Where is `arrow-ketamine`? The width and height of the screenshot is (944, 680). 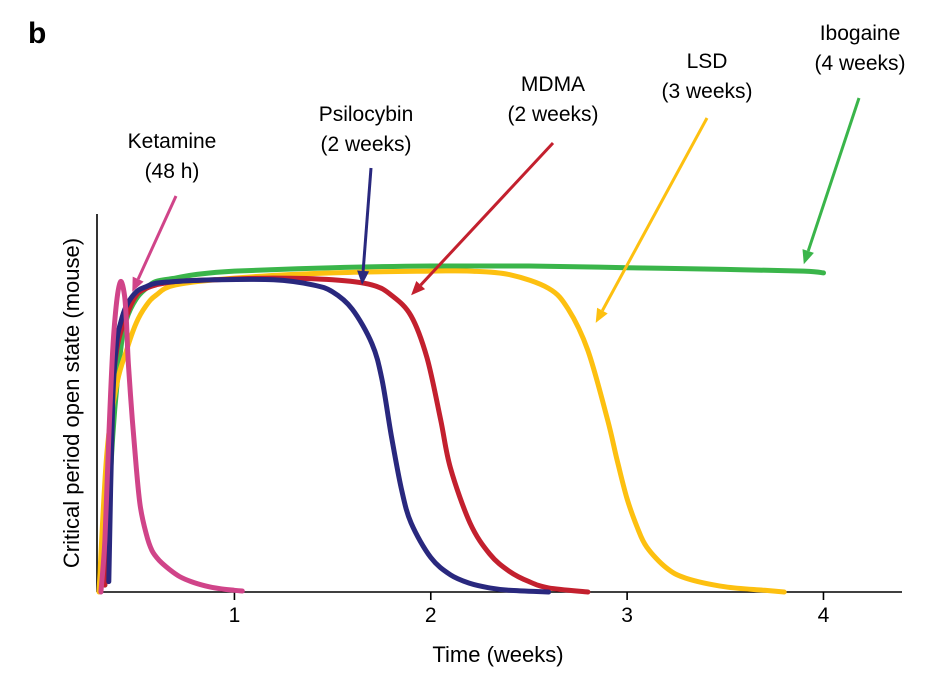
arrow-ketamine is located at coordinates (157, 237).